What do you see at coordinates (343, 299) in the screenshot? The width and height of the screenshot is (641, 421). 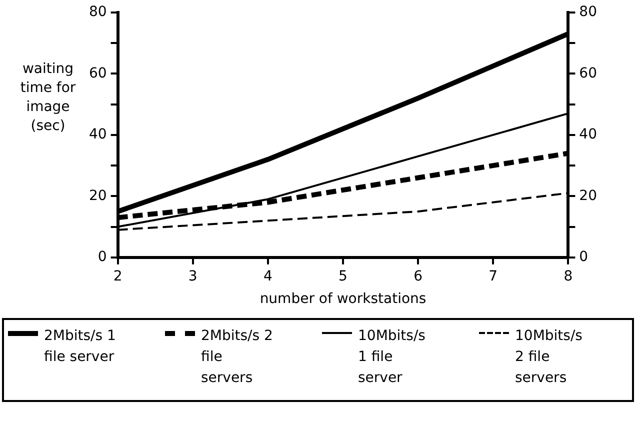 I see `x-axis-title: number of workstations` at bounding box center [343, 299].